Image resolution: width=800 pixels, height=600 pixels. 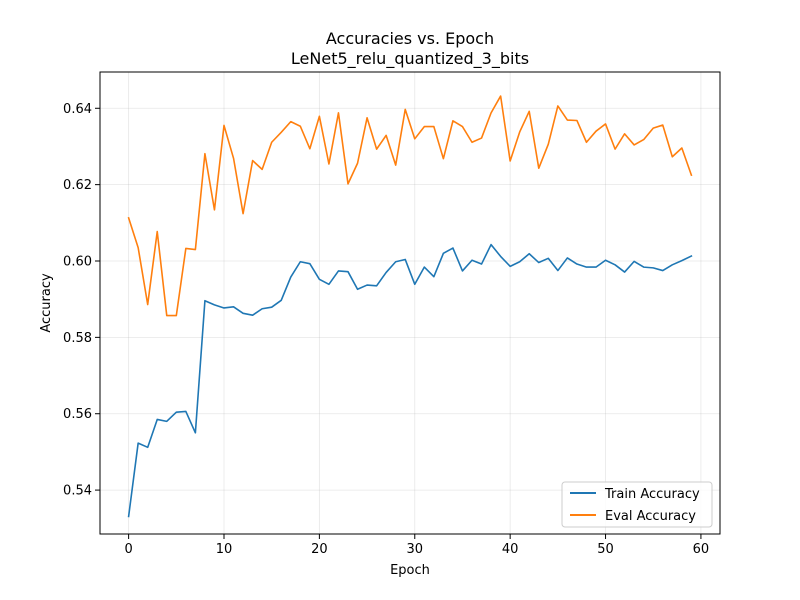 I want to click on chart-title: Accuracies vs. Epoch, so click(x=410, y=38).